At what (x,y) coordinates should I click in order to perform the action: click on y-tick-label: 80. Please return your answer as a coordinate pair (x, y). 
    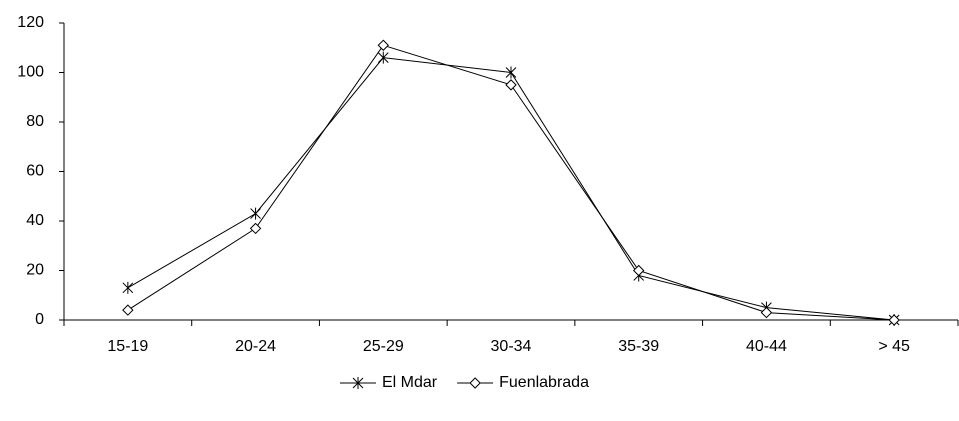
    Looking at the image, I should click on (35, 121).